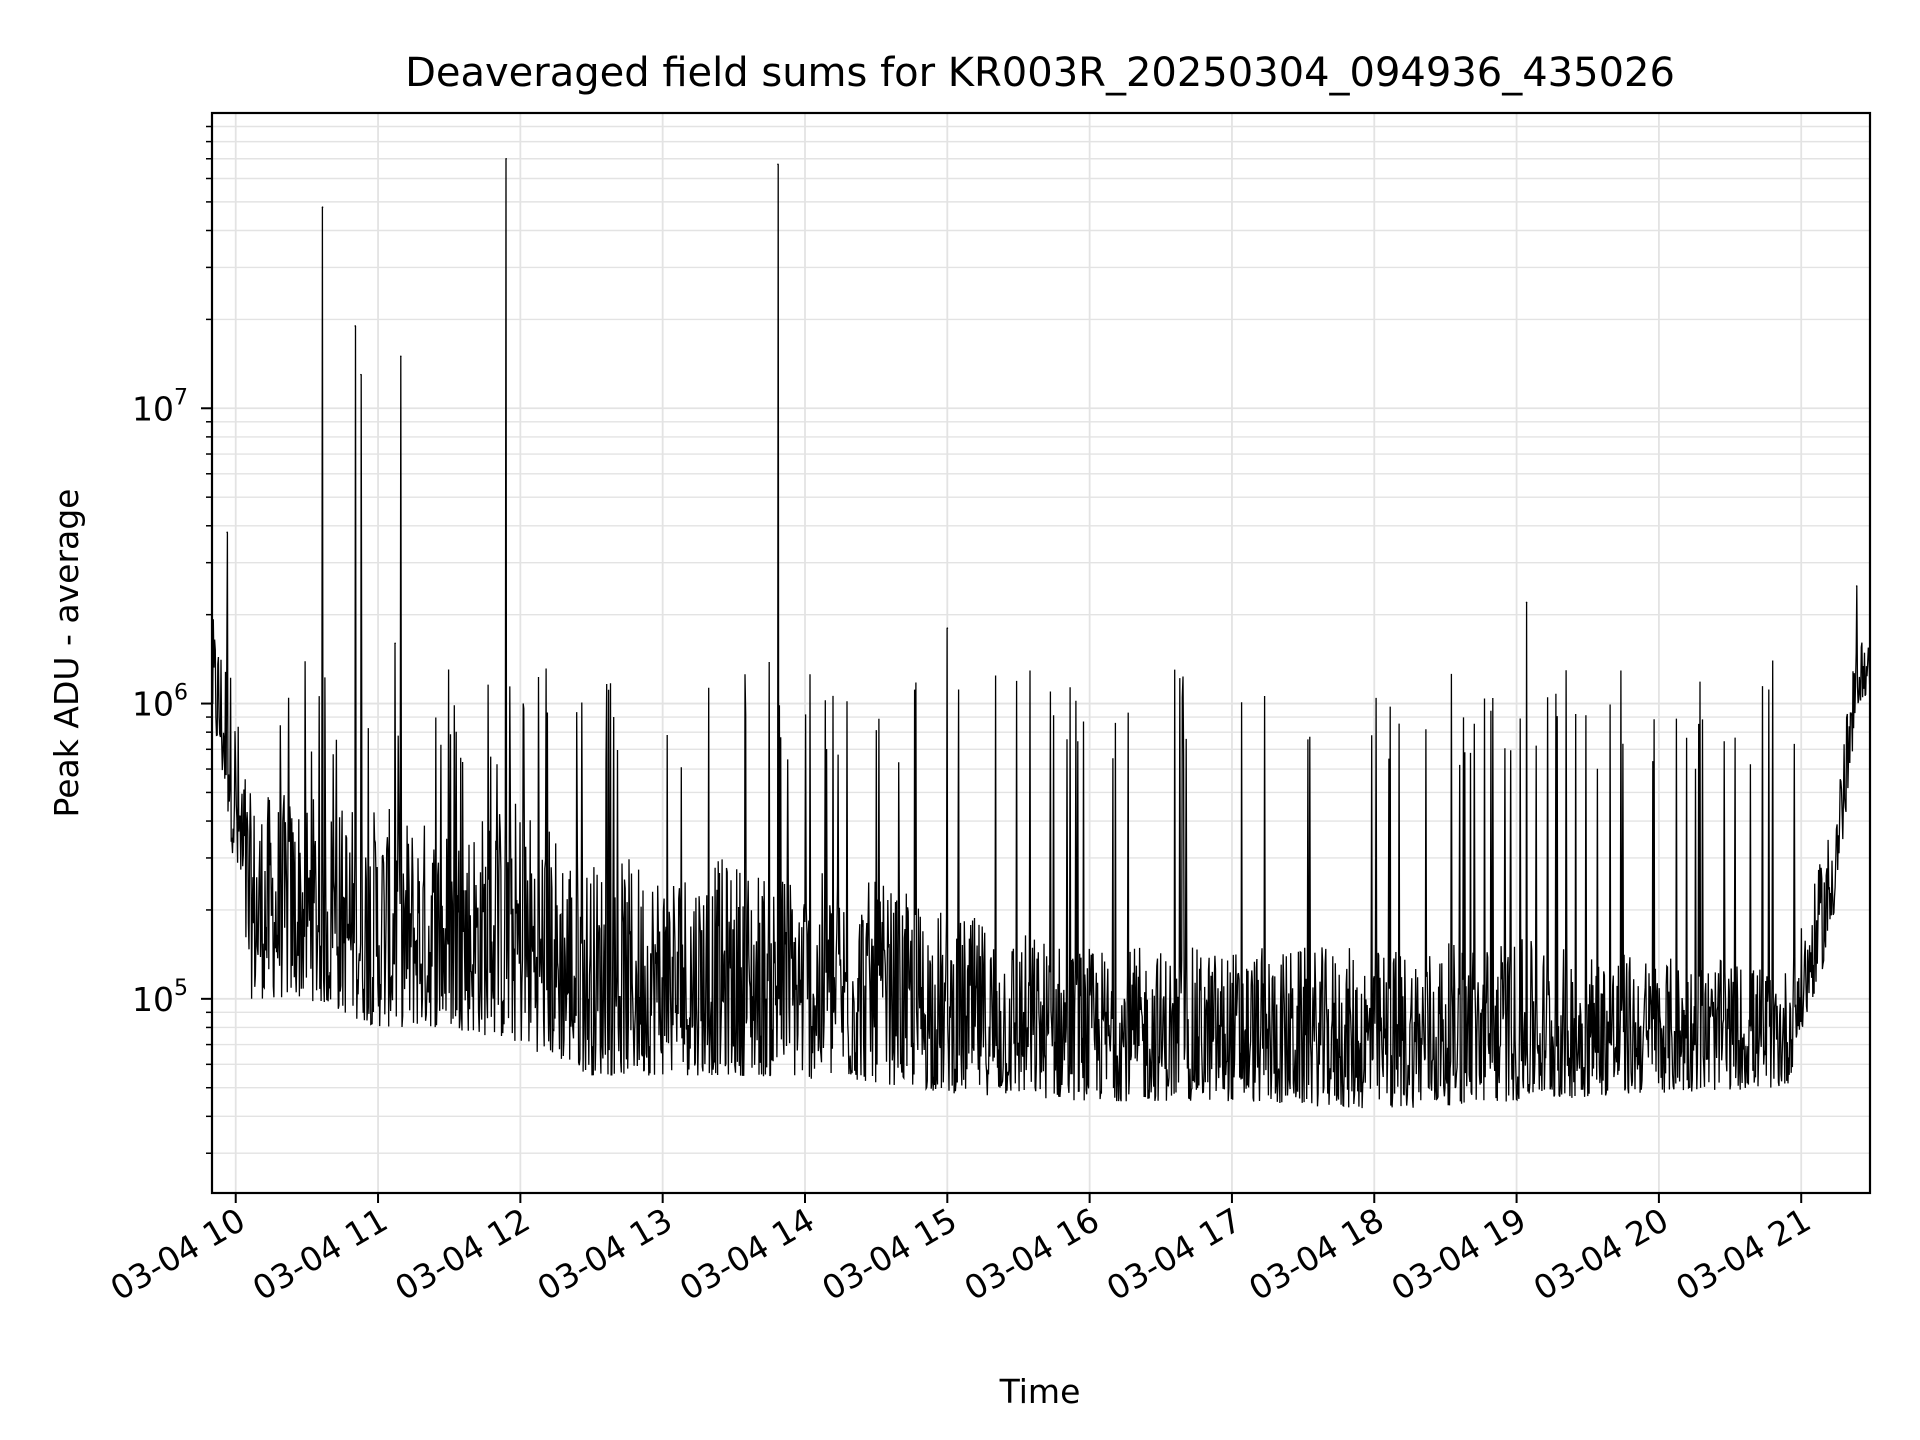 The height and width of the screenshot is (1440, 1920). I want to click on x-tick-label-4: 03-04 14, so click(747, 1254).